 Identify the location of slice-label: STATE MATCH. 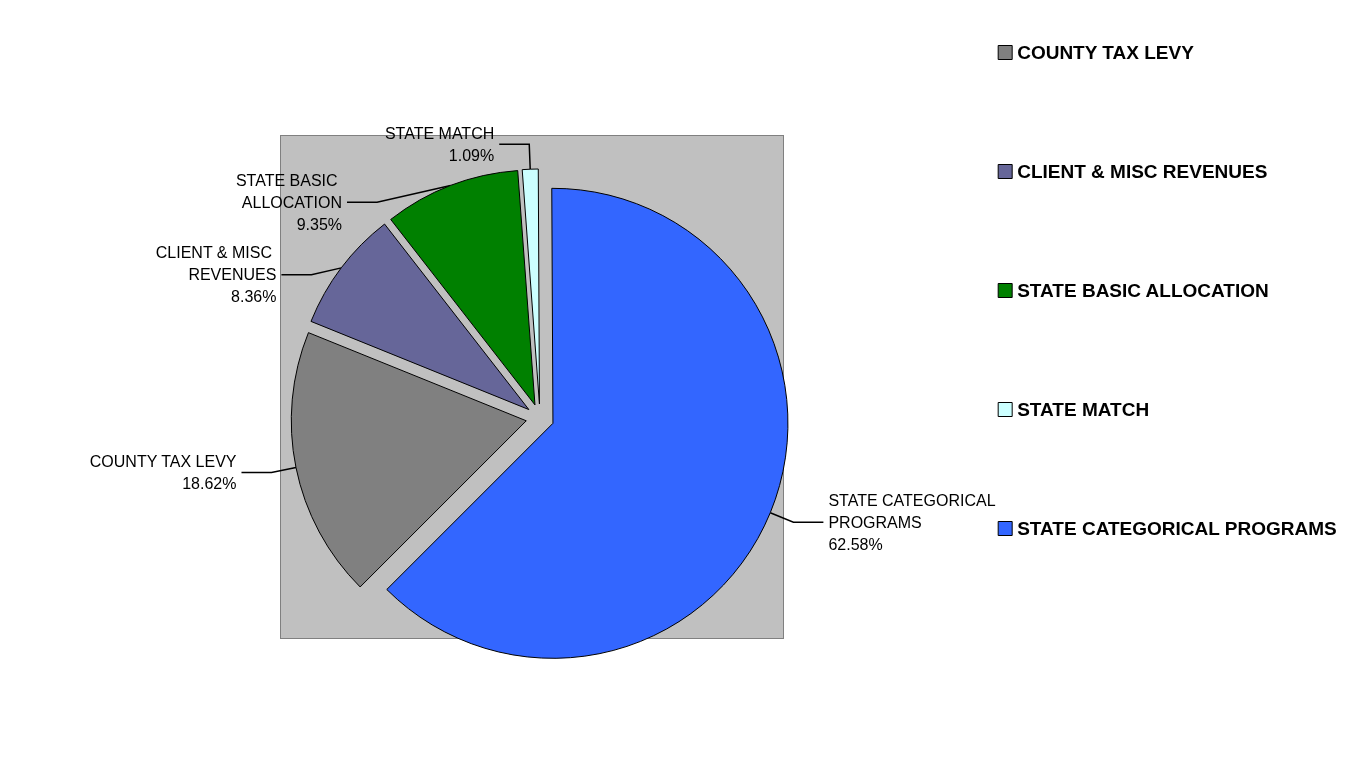
(439, 133).